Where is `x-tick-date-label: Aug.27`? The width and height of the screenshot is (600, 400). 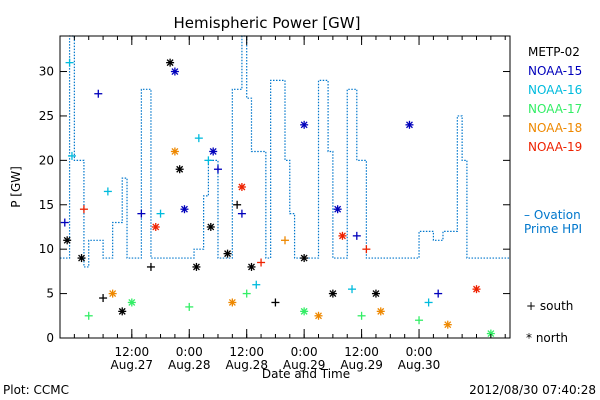 x-tick-date-label: Aug.27 is located at coordinates (132, 365).